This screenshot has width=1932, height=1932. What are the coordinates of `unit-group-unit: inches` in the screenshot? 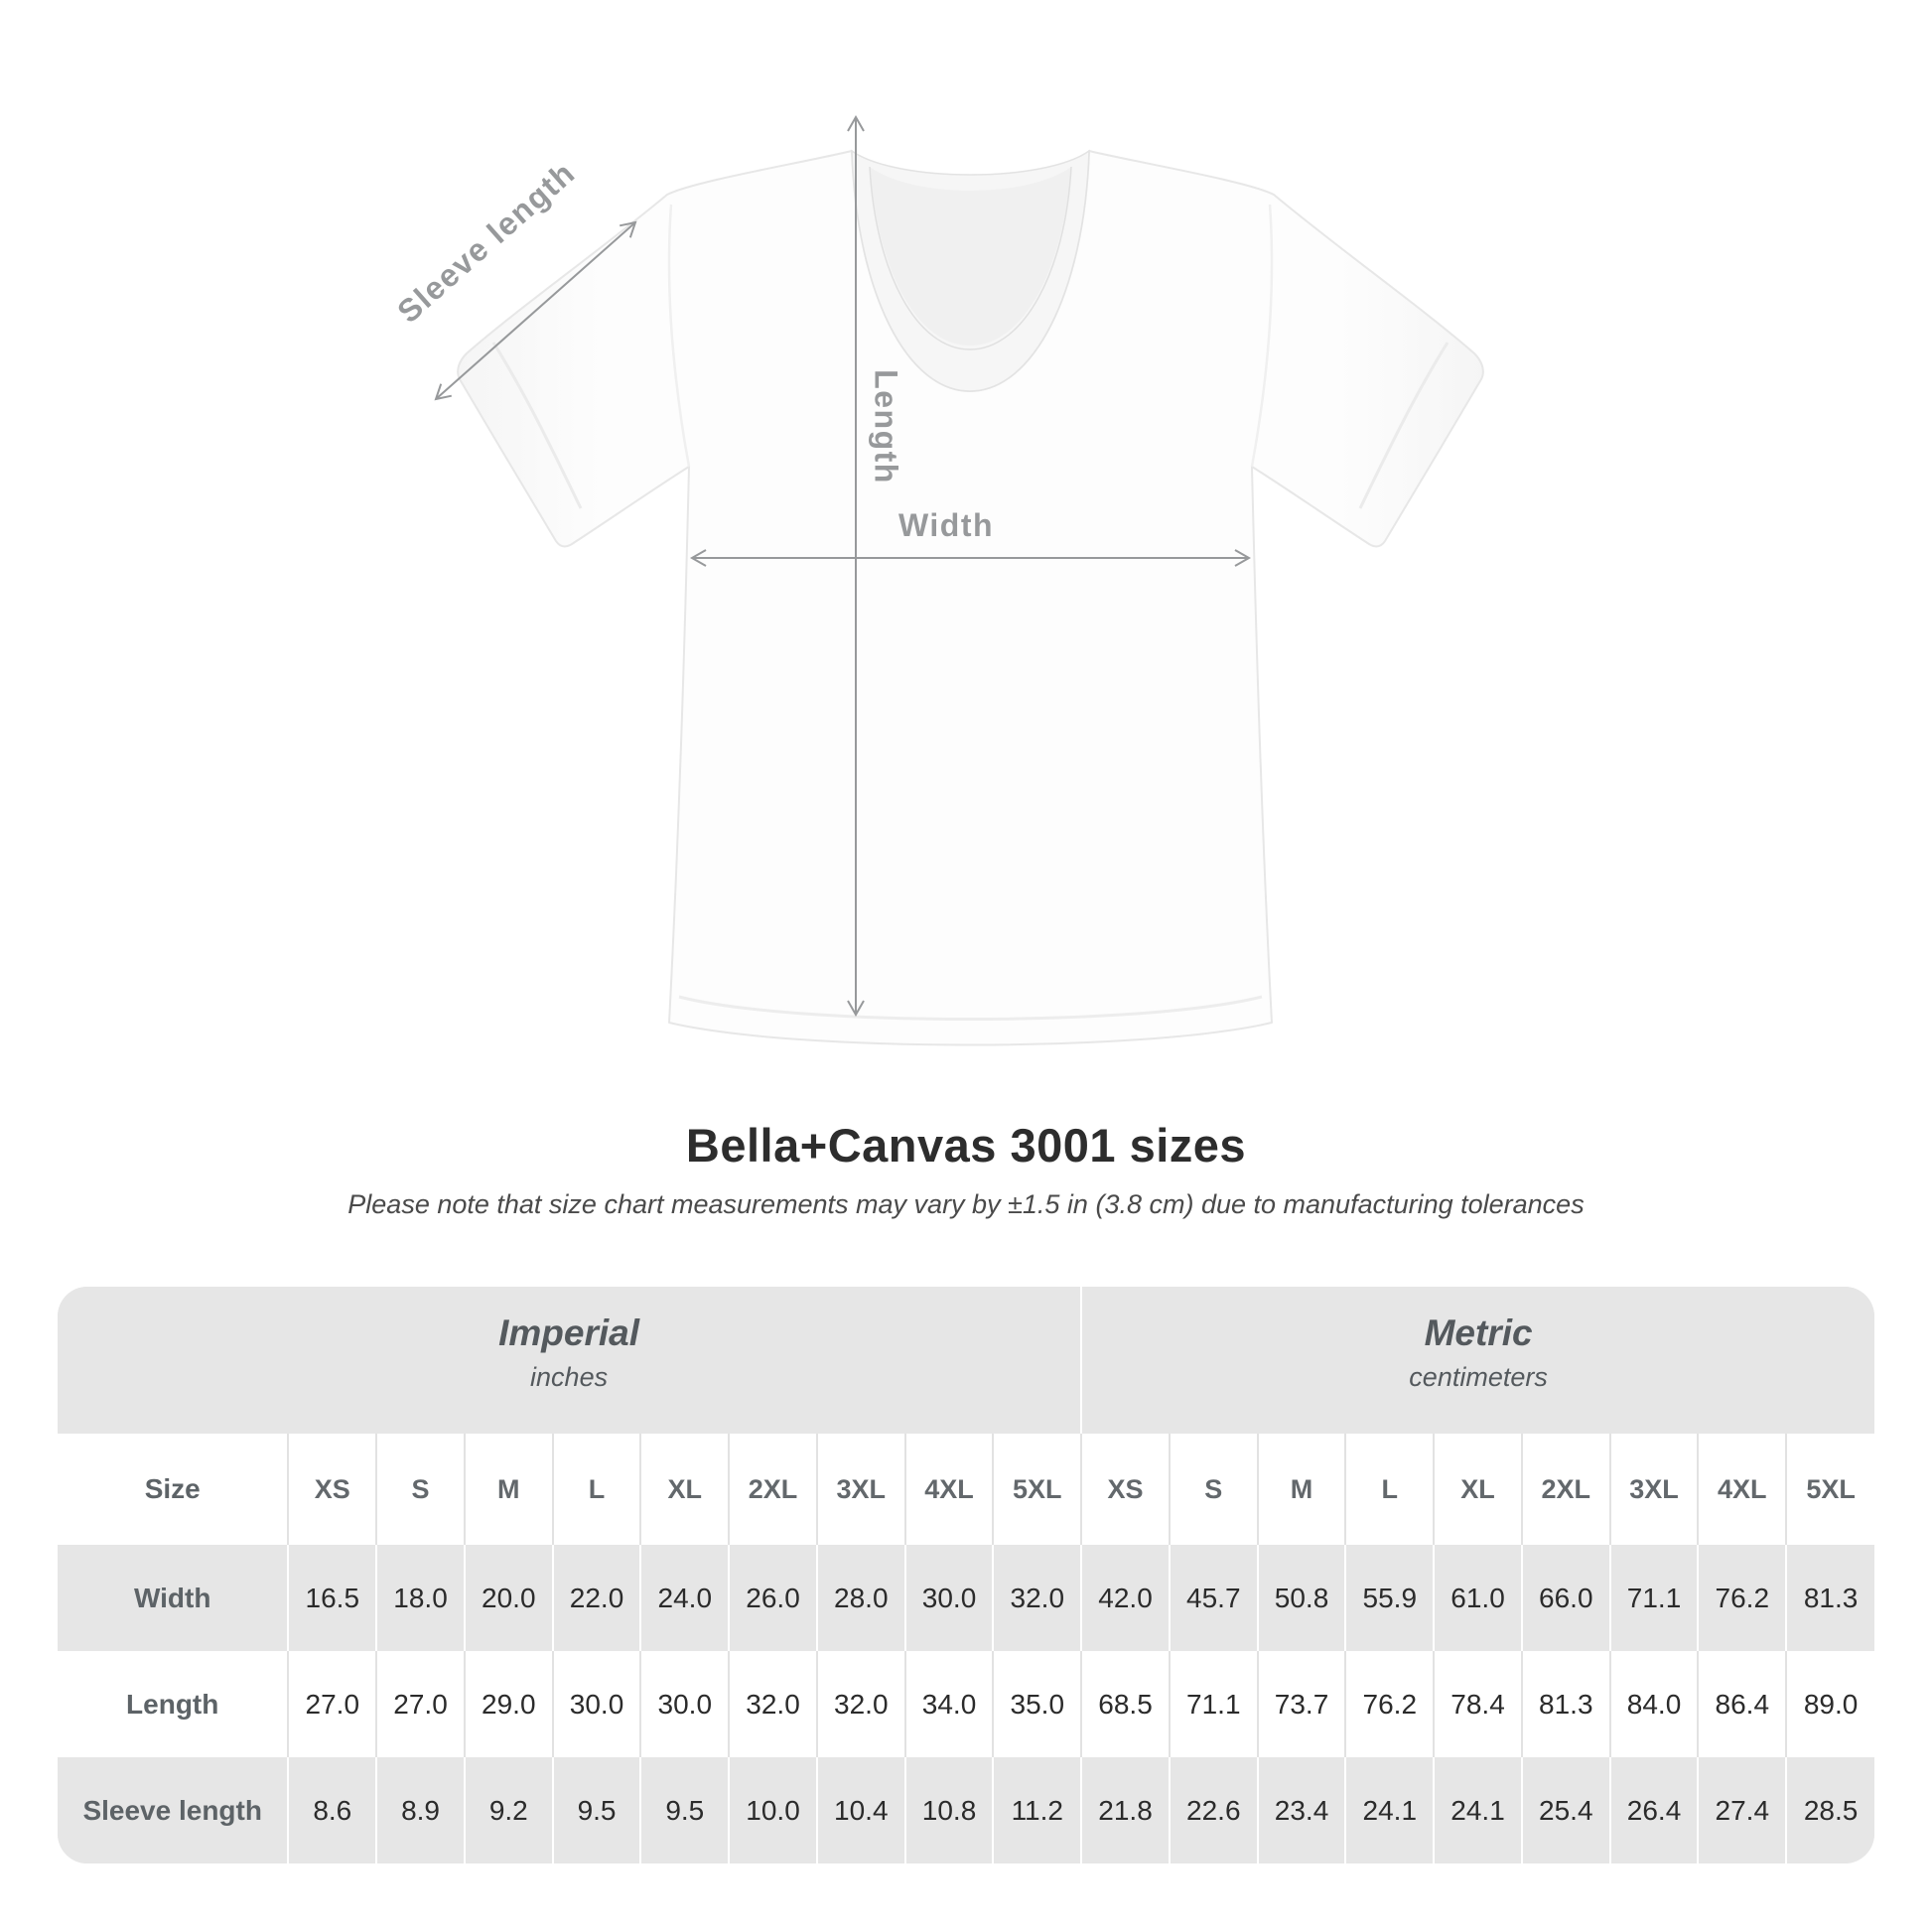 It's located at (569, 1377).